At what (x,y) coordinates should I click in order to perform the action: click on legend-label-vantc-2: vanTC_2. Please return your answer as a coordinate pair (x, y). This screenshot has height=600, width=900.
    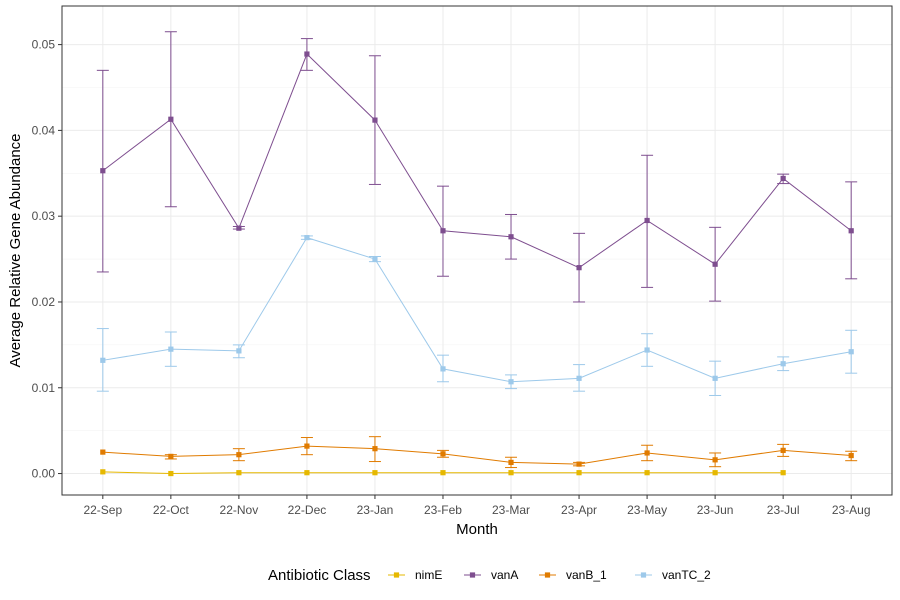
    Looking at the image, I should click on (686, 575).